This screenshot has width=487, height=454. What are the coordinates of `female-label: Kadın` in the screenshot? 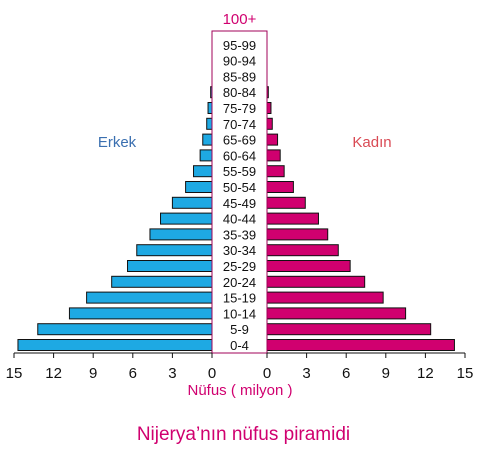 It's located at (371, 142).